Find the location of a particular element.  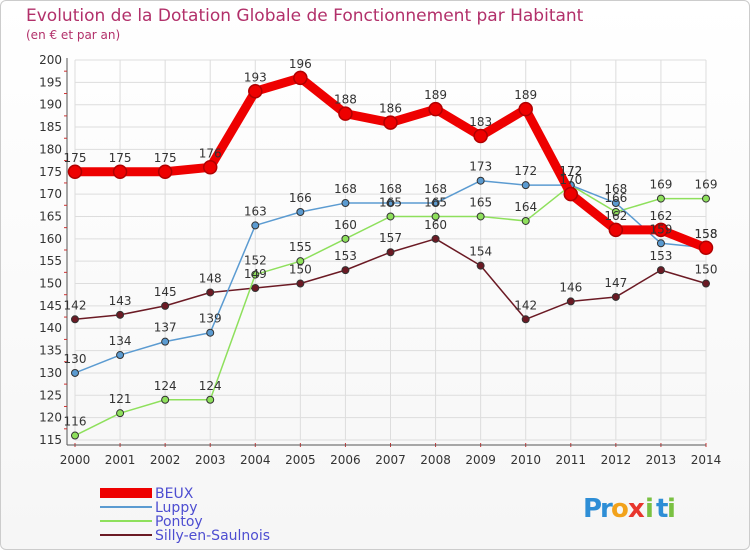

y-tick-label: 135 is located at coordinates (50, 351).